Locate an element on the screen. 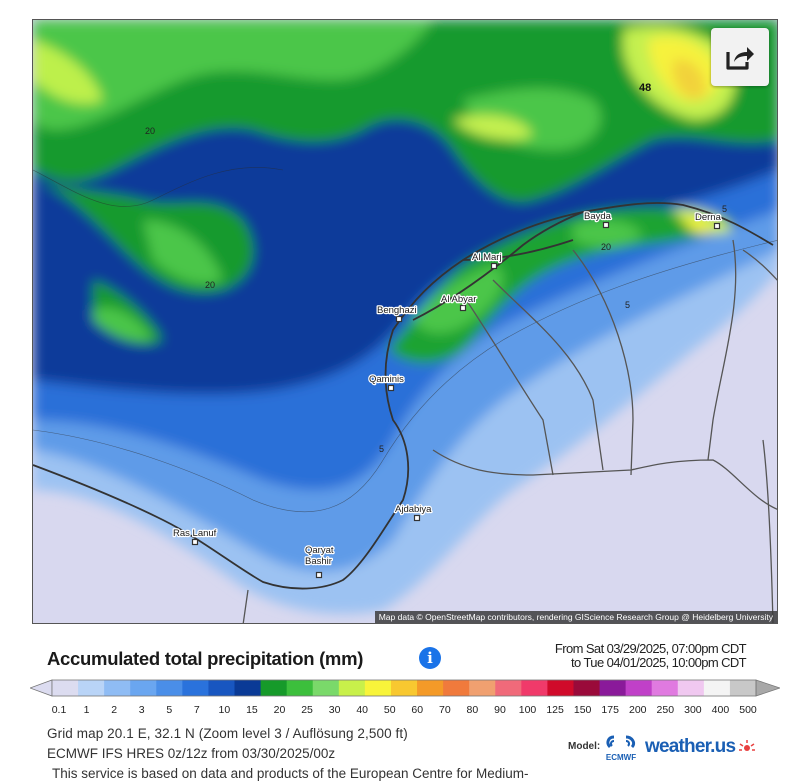  weather-us-logo: weather.us is located at coordinates (701, 746).